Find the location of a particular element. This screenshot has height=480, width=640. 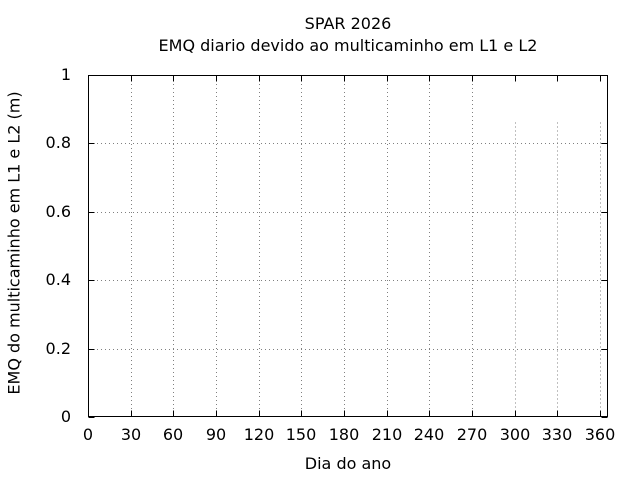

x-tick-label: 360 is located at coordinates (600, 434).